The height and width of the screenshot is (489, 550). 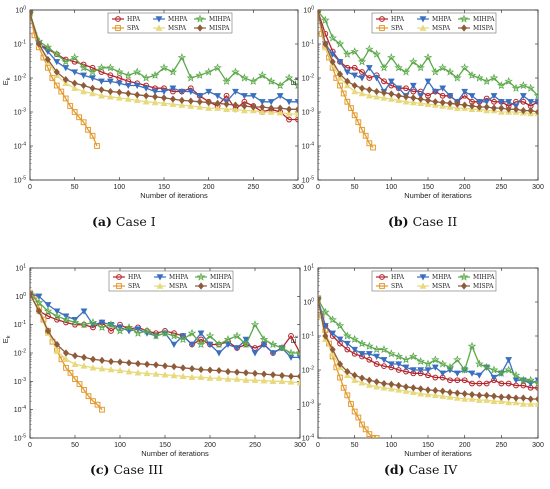 I want to click on chart-b-xtick-label: 100, so click(x=391, y=187).